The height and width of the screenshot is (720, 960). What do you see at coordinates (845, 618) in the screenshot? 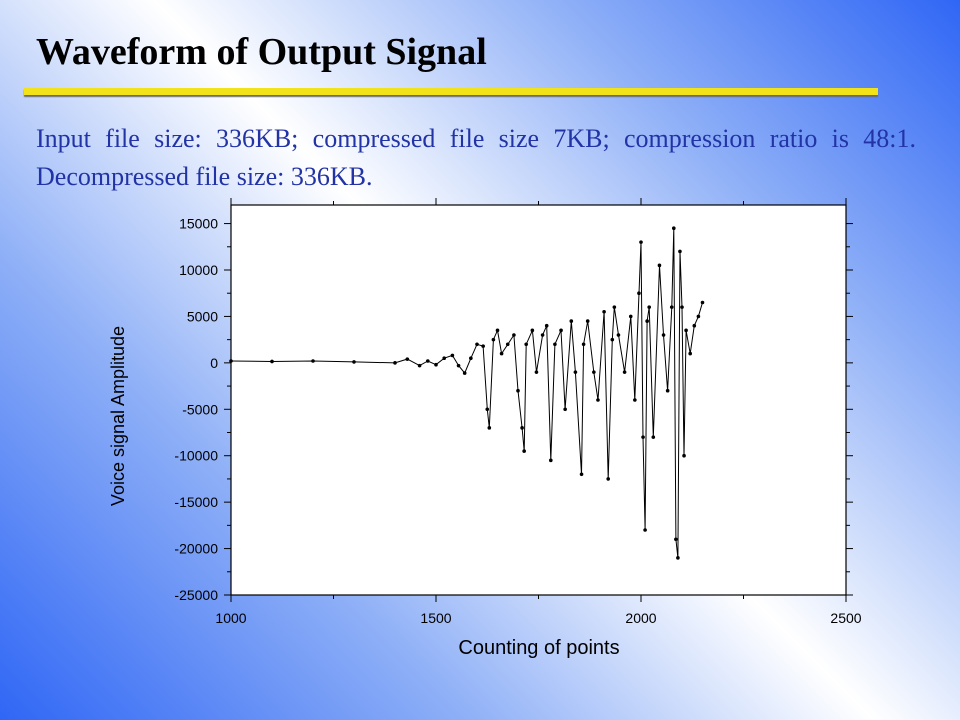
I see `x-tick-label: 2500` at bounding box center [845, 618].